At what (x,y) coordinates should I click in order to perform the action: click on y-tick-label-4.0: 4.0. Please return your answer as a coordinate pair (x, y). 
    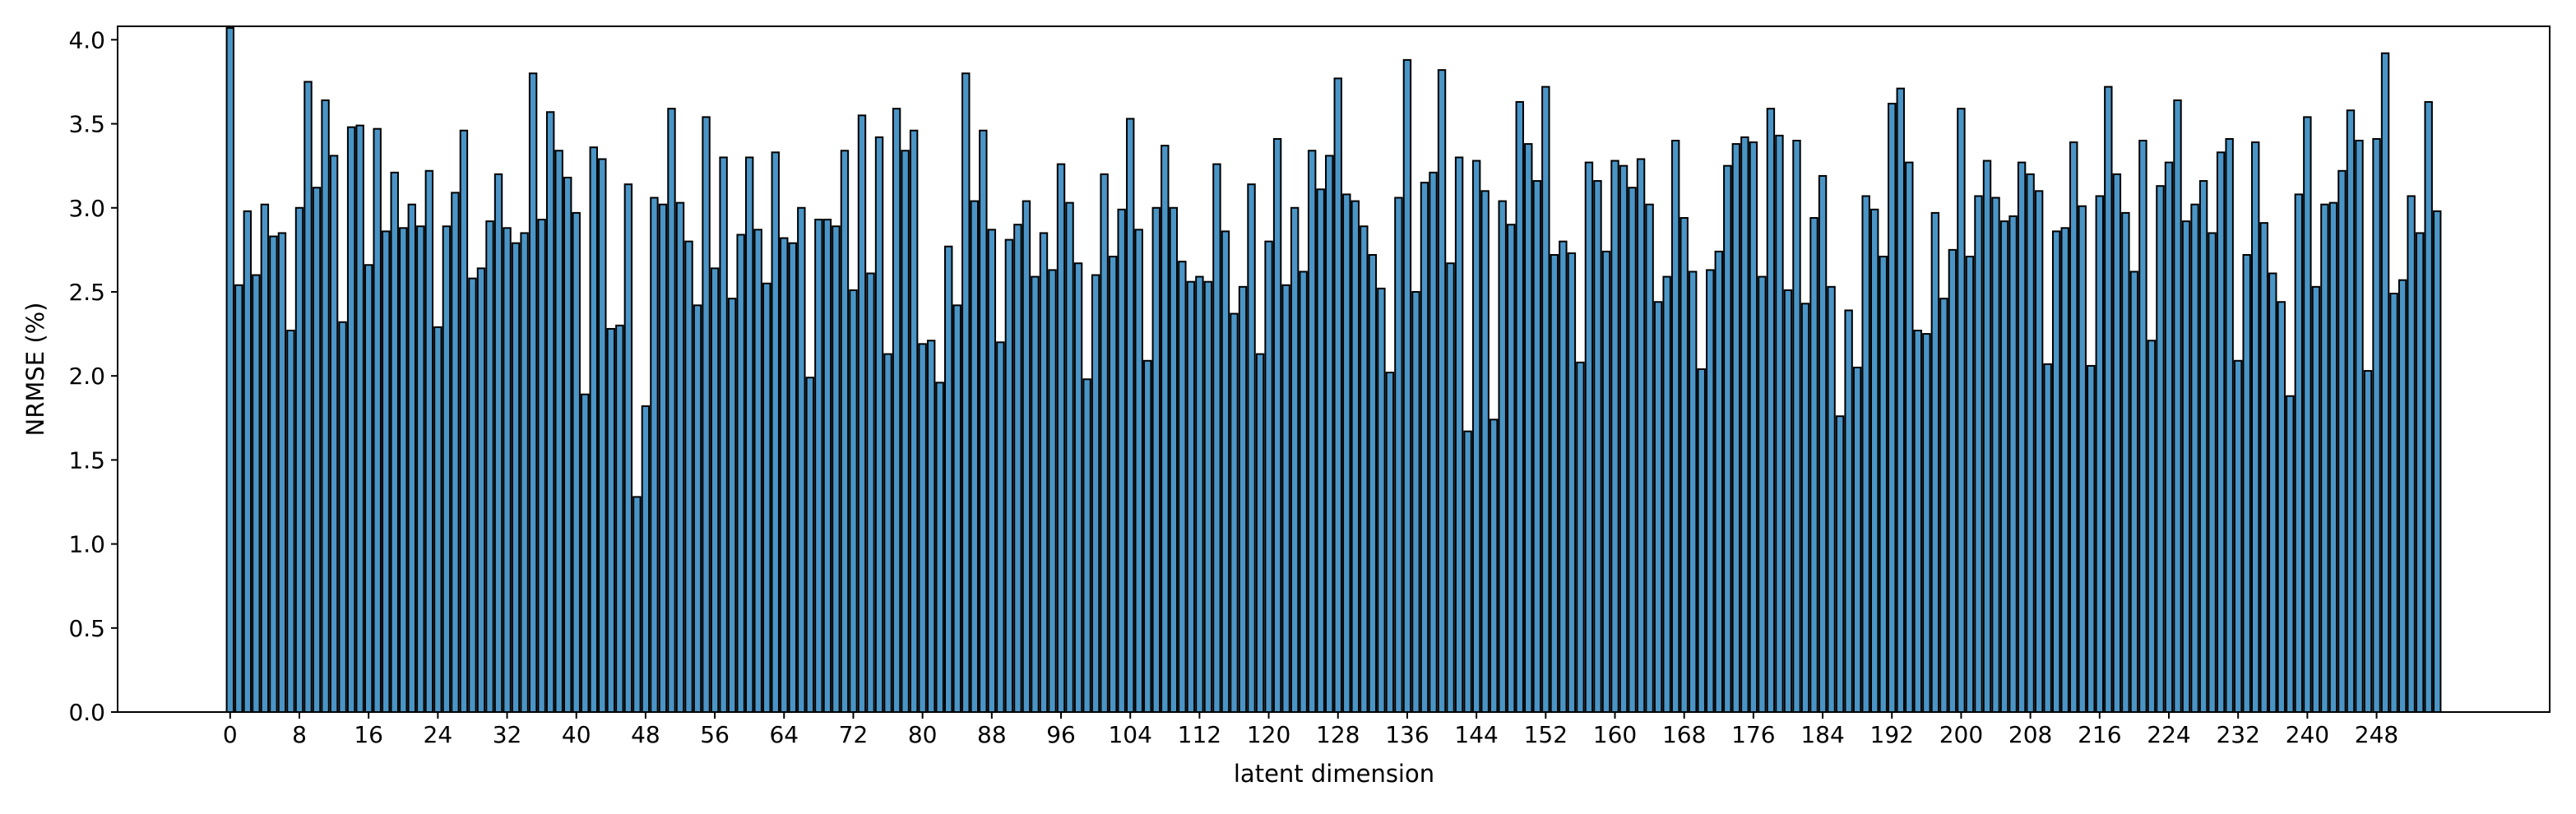
    Looking at the image, I should click on (87, 39).